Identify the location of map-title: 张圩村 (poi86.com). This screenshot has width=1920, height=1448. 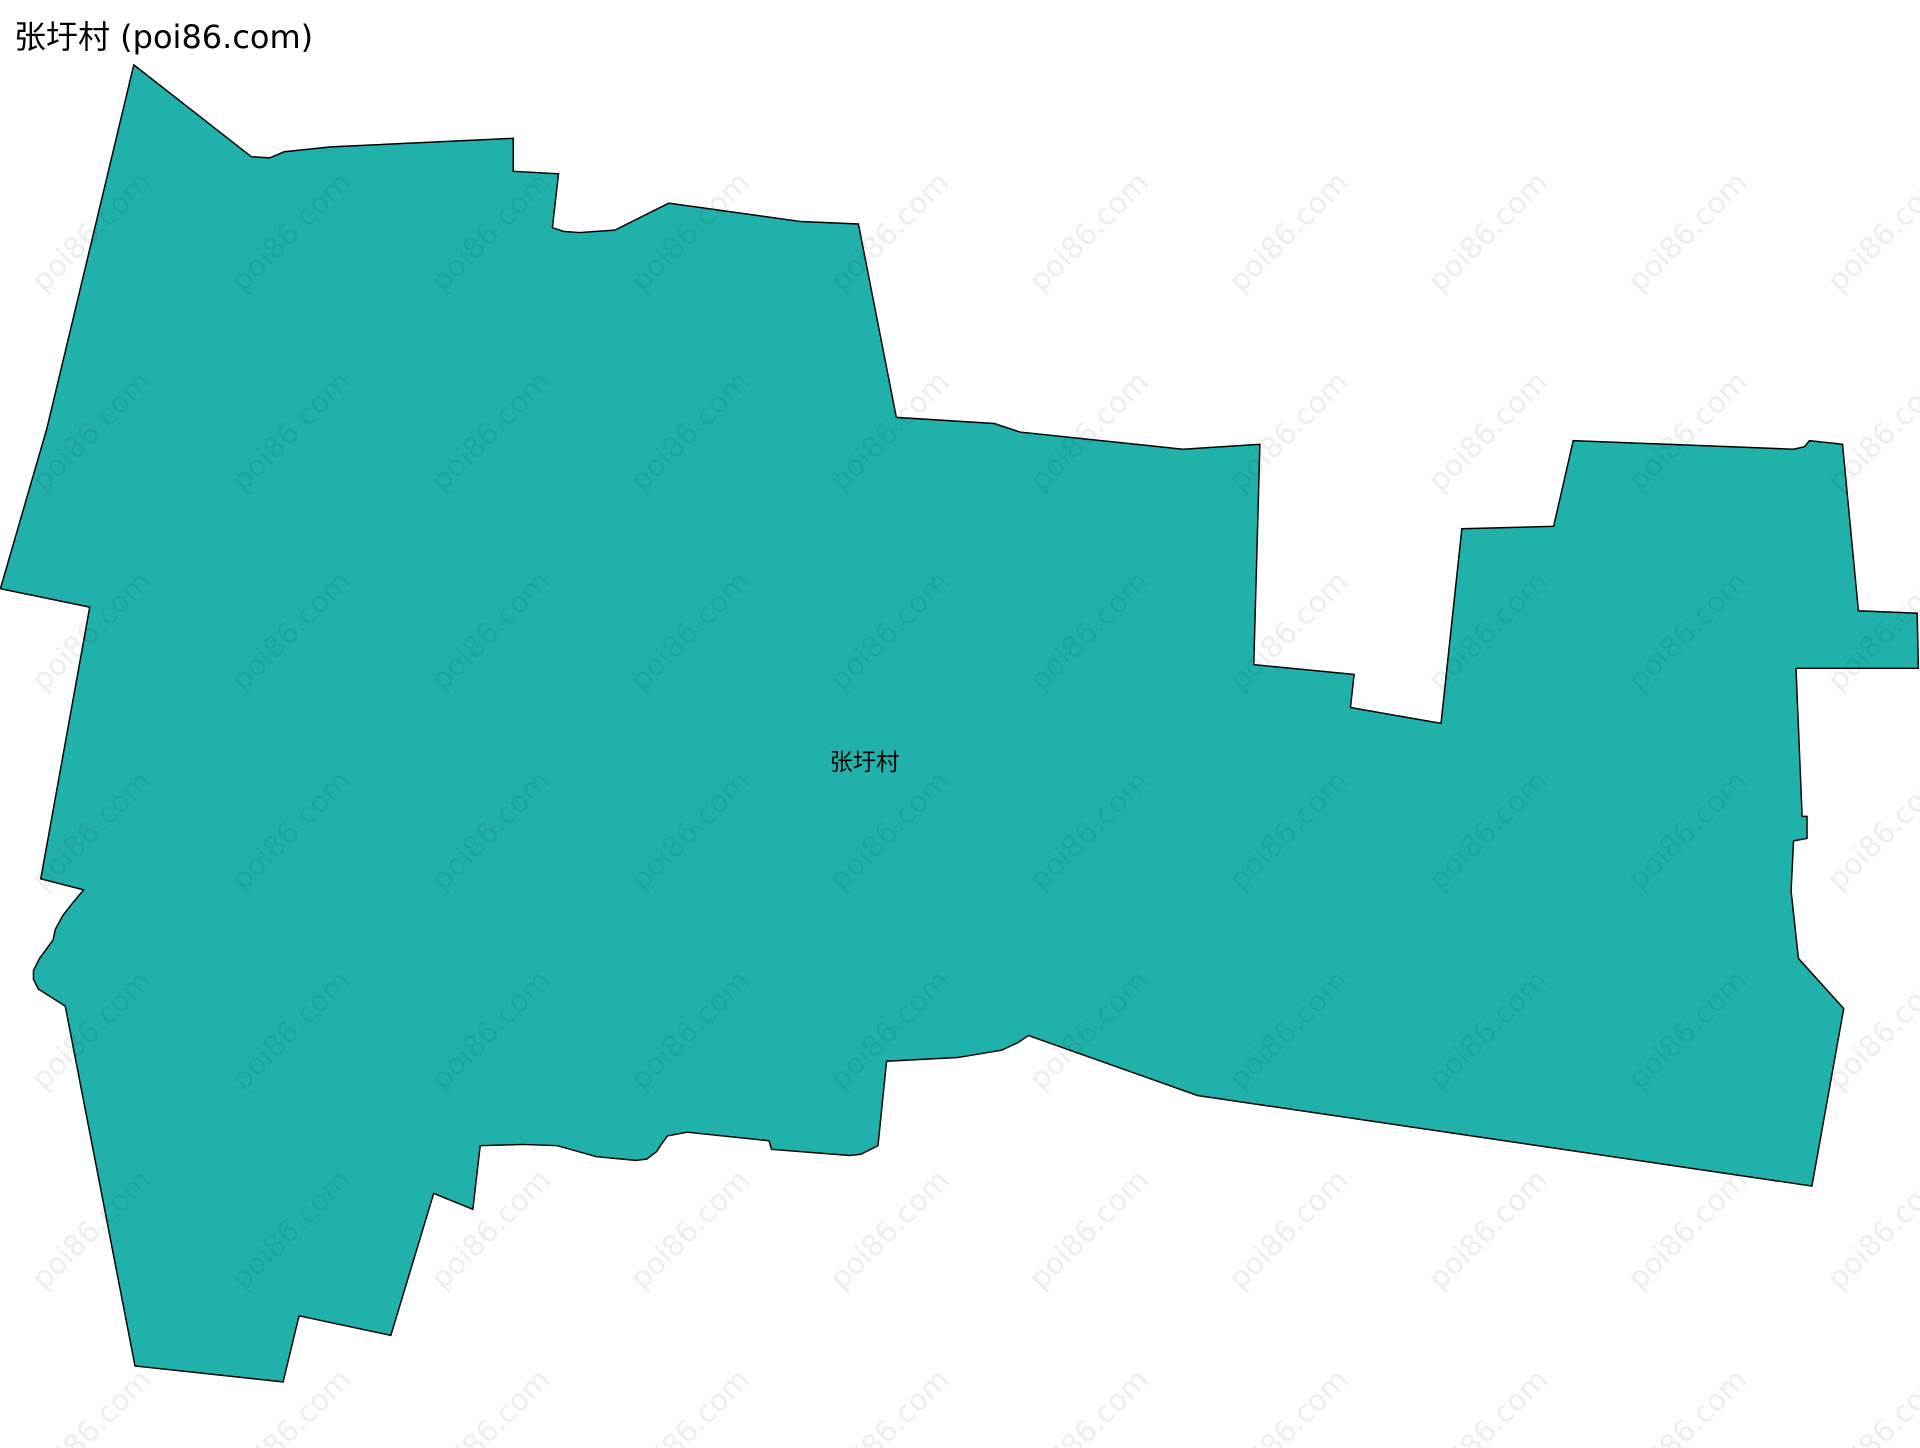
(164, 37).